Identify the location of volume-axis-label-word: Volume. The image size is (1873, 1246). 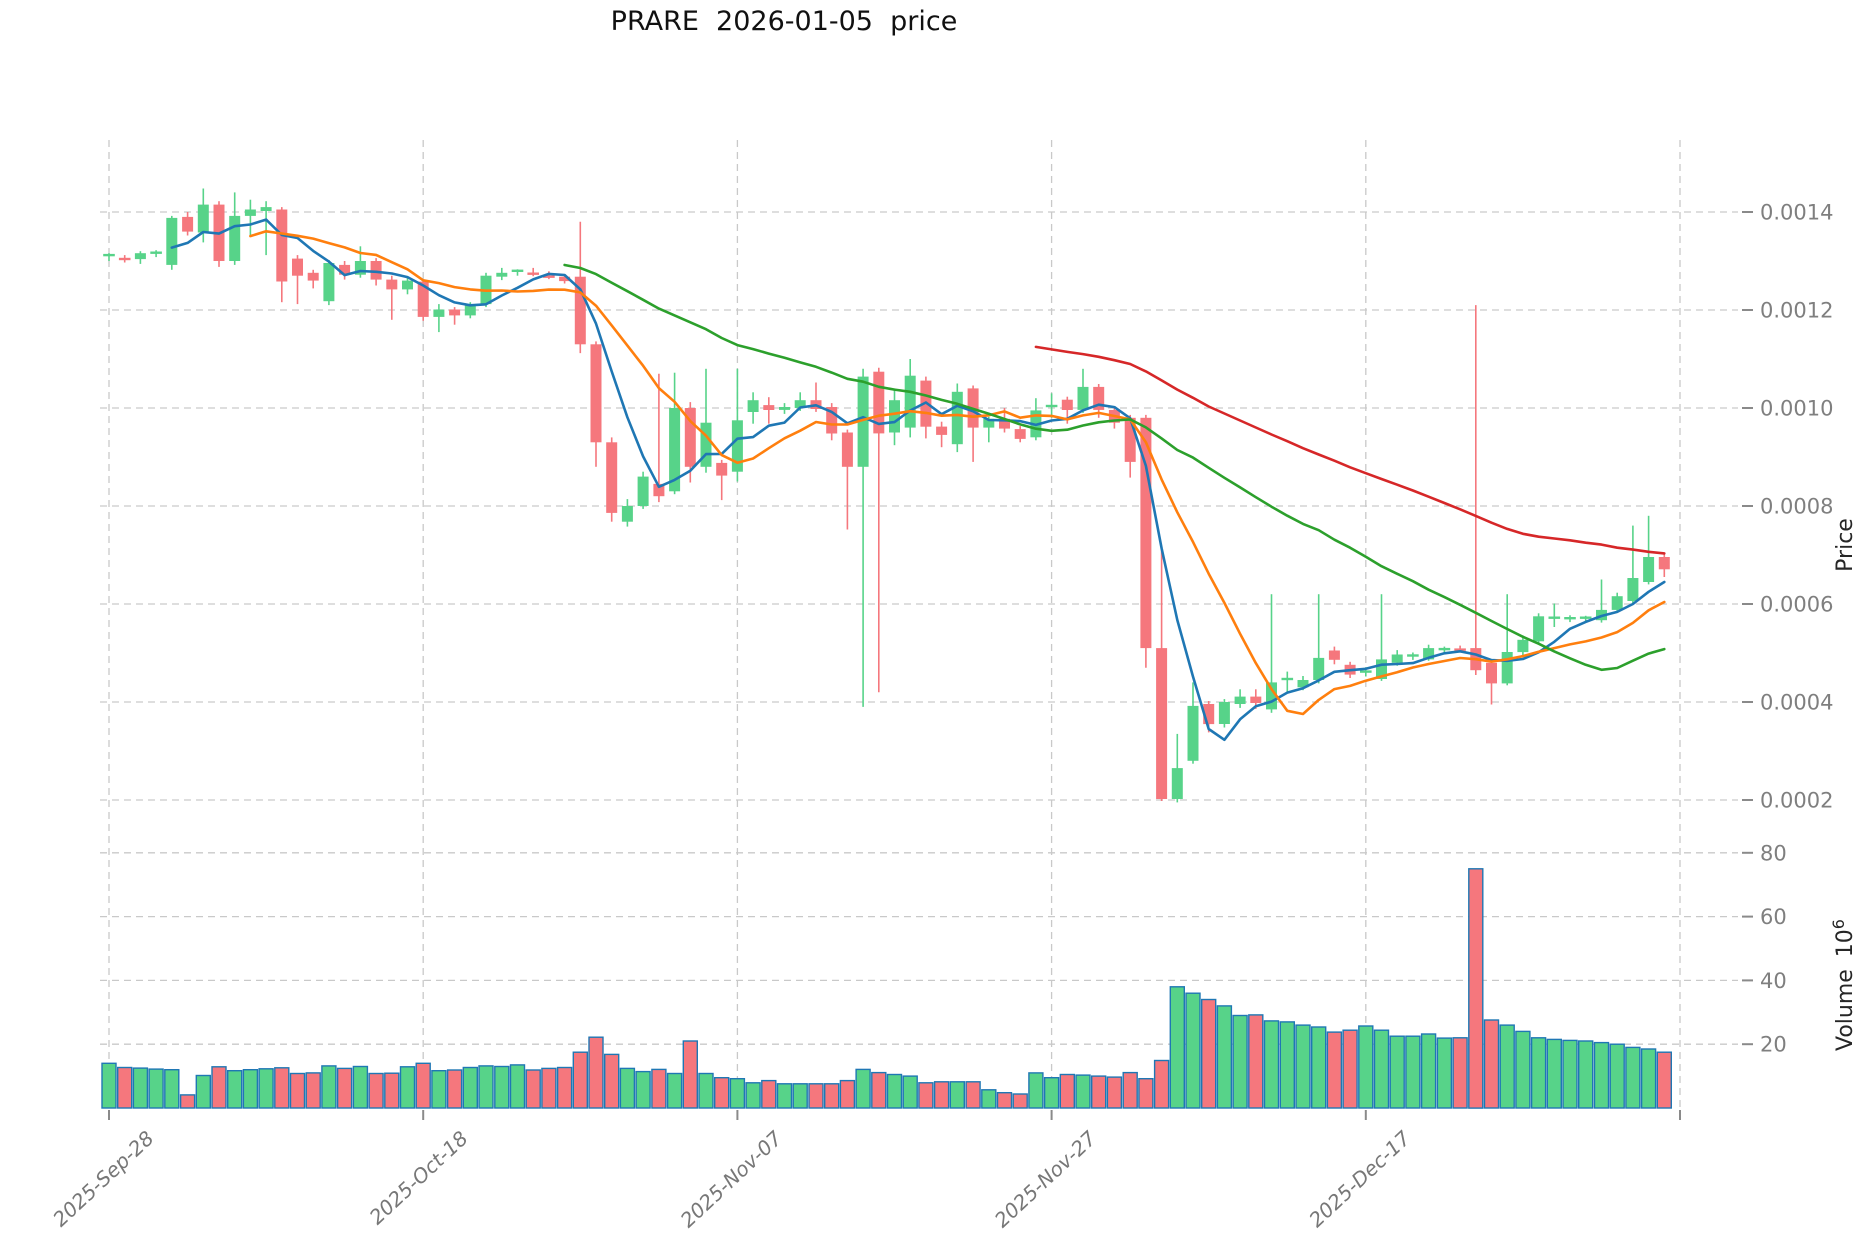
(1845, 1010).